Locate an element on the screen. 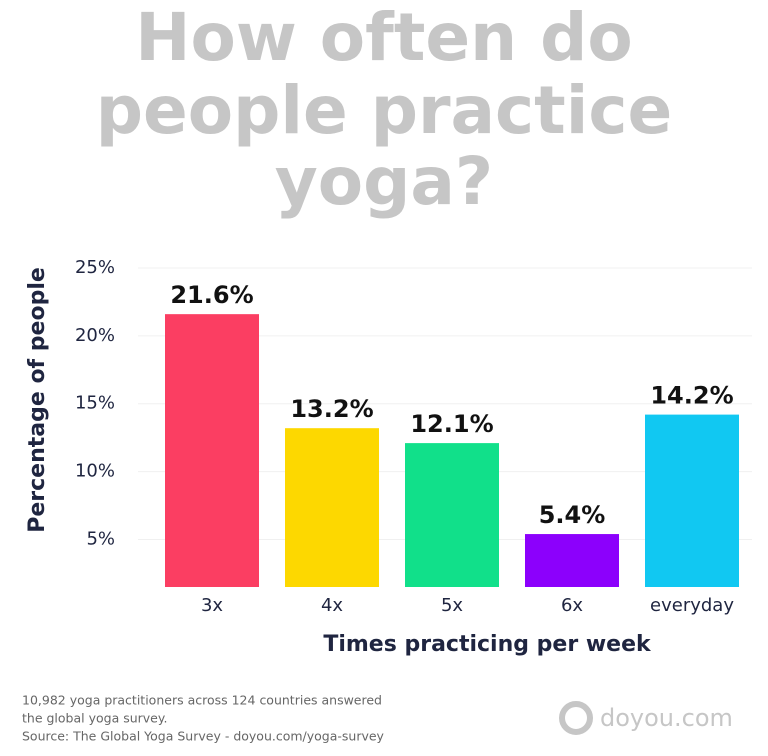 This screenshot has height=756, width=768. x-tick-label: 4x is located at coordinates (332, 605).